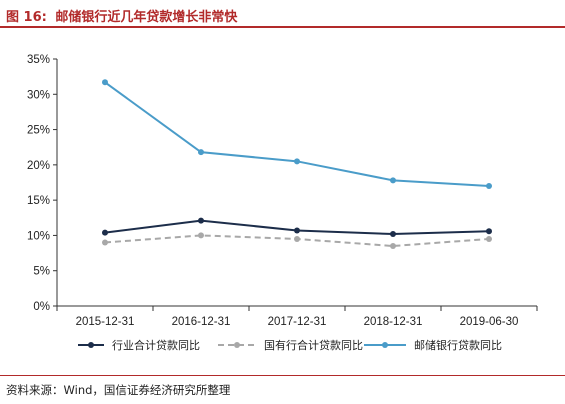 This screenshot has width=565, height=404. Describe the element at coordinates (38, 95) in the screenshot. I see `y-tick-label: 30%` at that location.